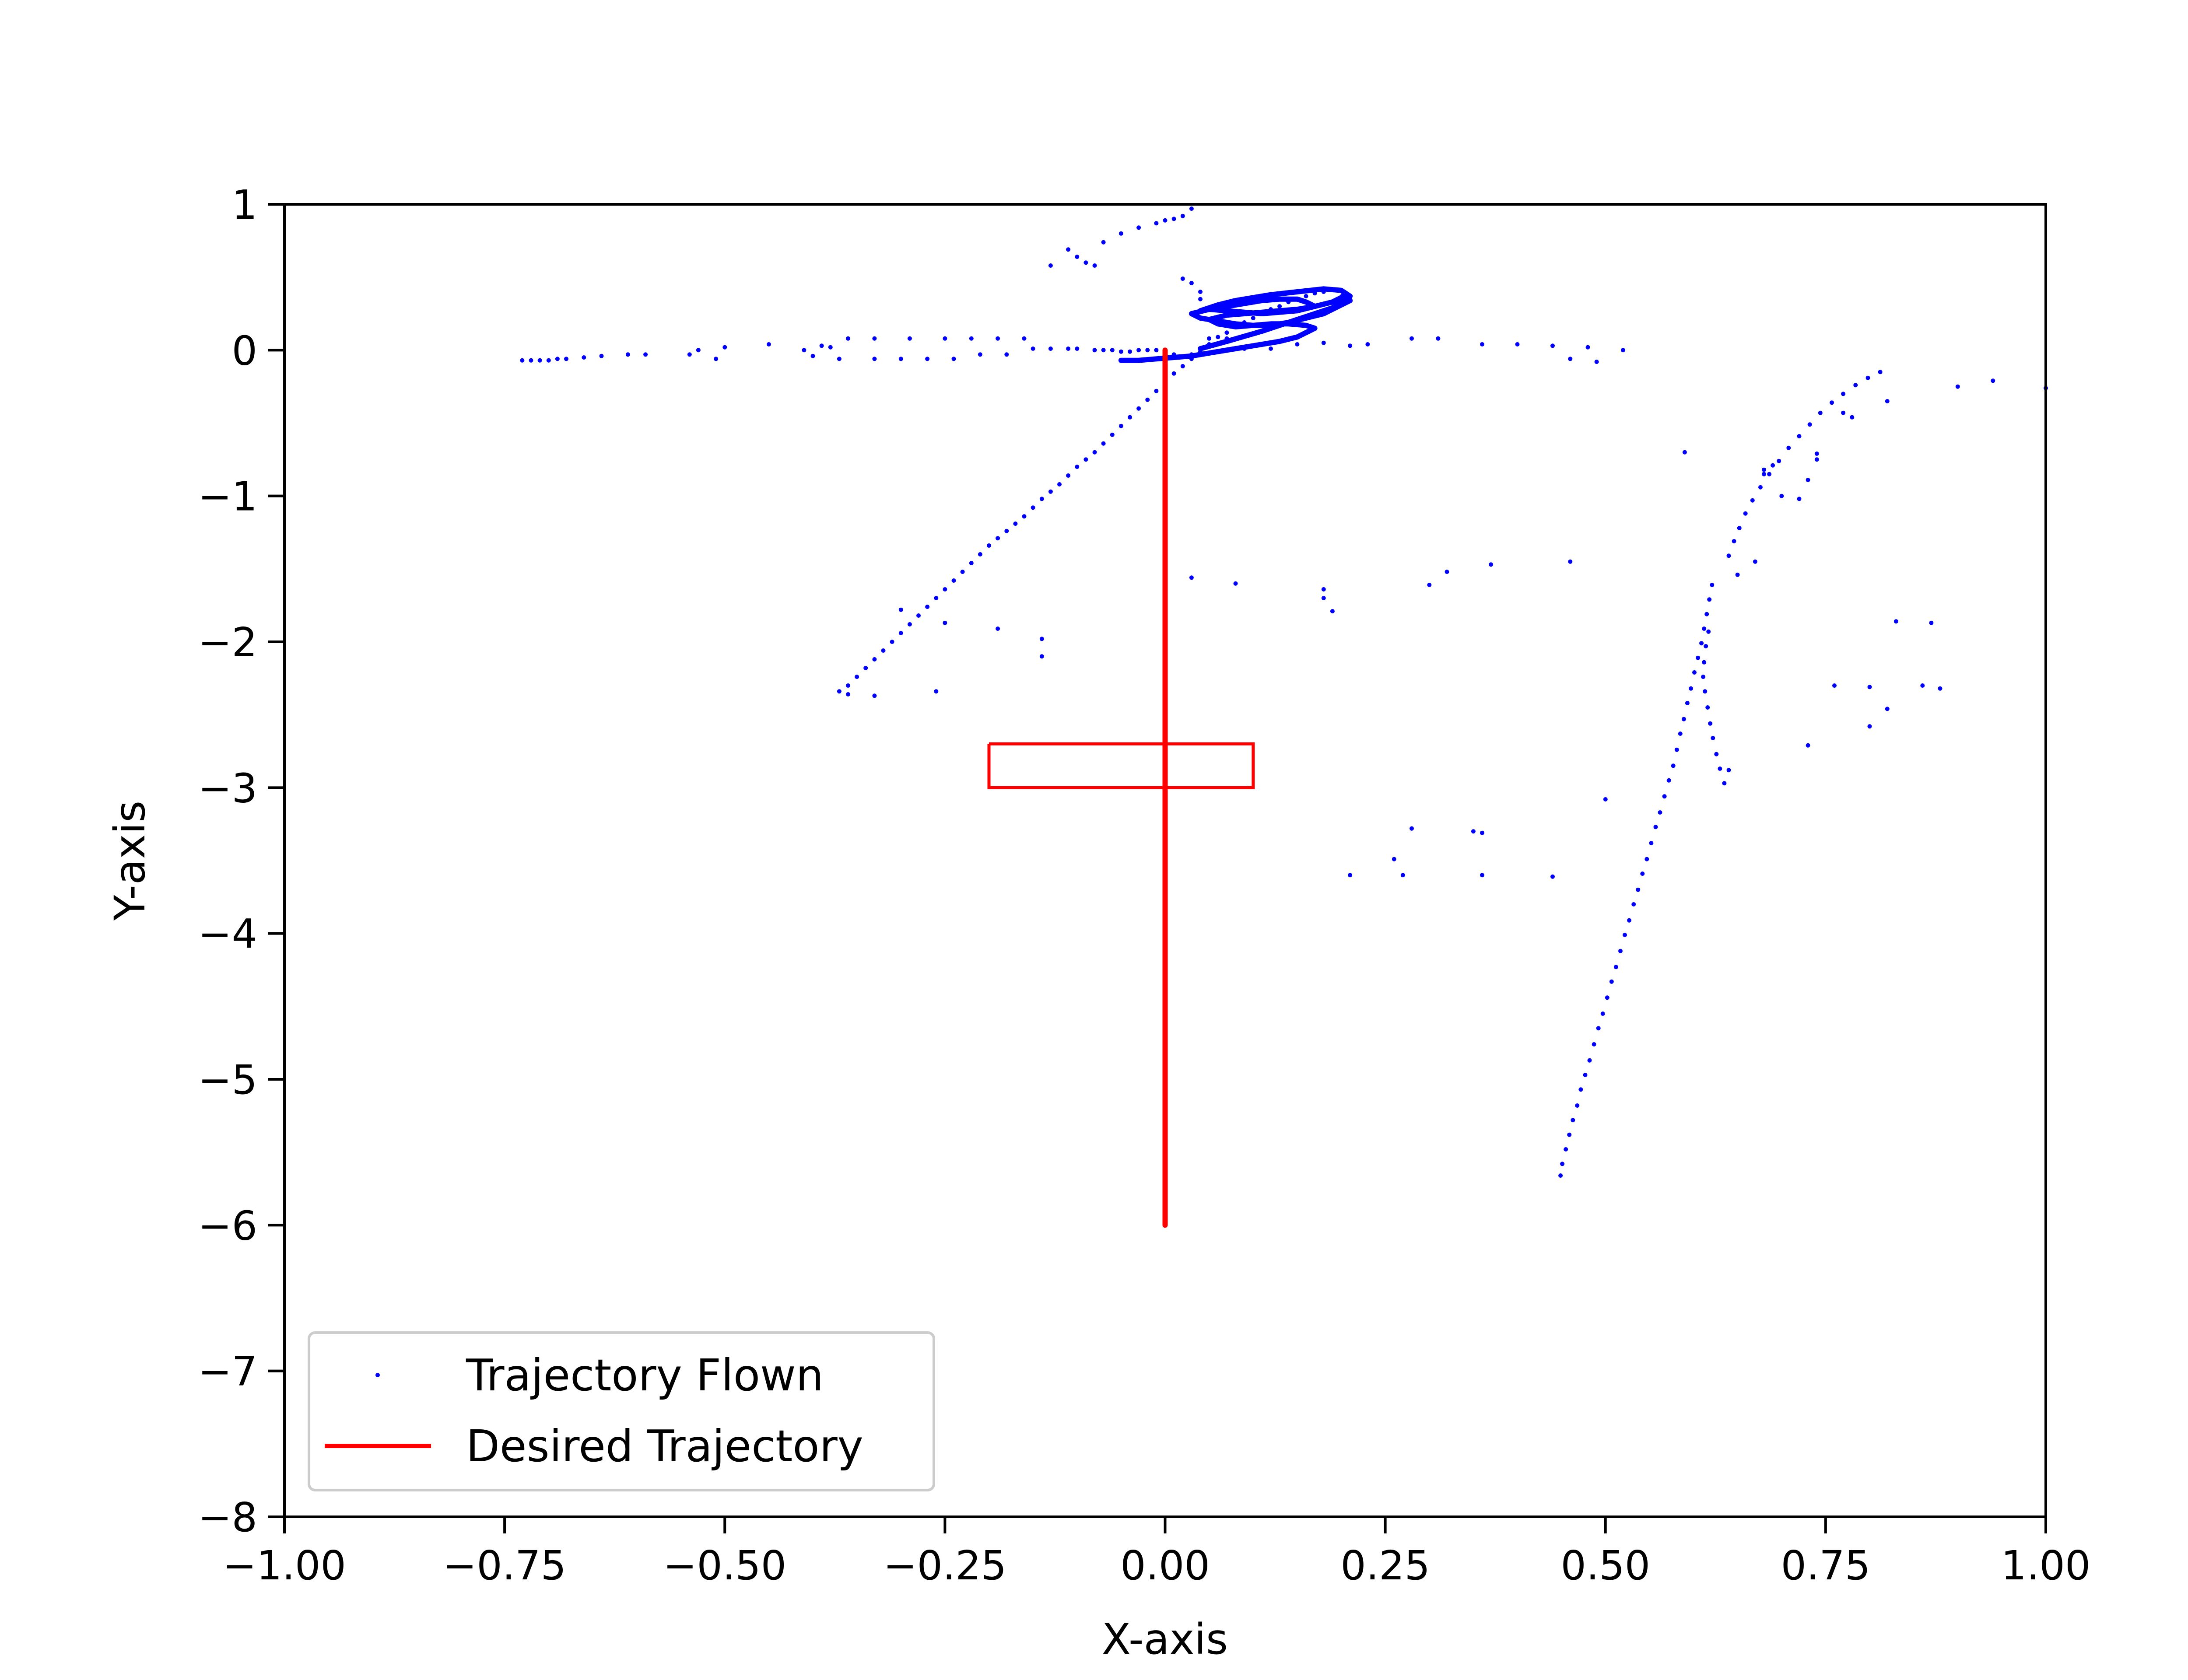 This screenshot has height=1680, width=2188. Describe the element at coordinates (227, 1517) in the screenshot. I see `y-tick-label: −8` at that location.